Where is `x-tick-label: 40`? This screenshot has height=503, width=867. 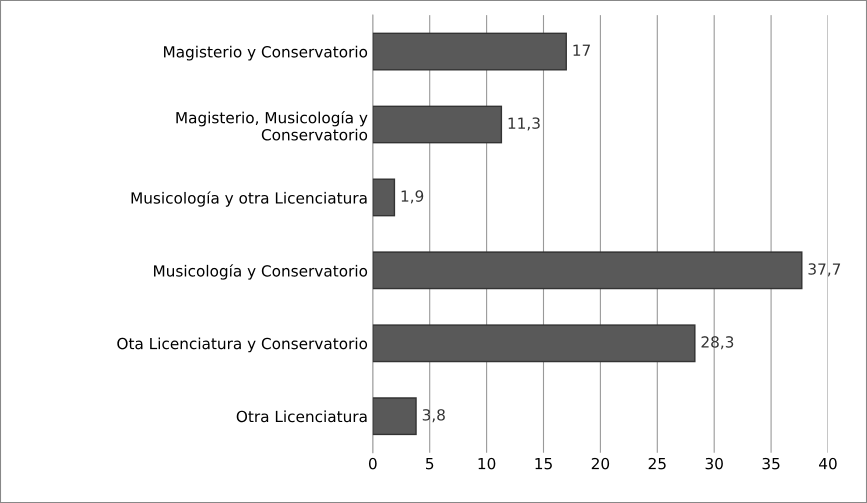 x-tick-label: 40 is located at coordinates (828, 464).